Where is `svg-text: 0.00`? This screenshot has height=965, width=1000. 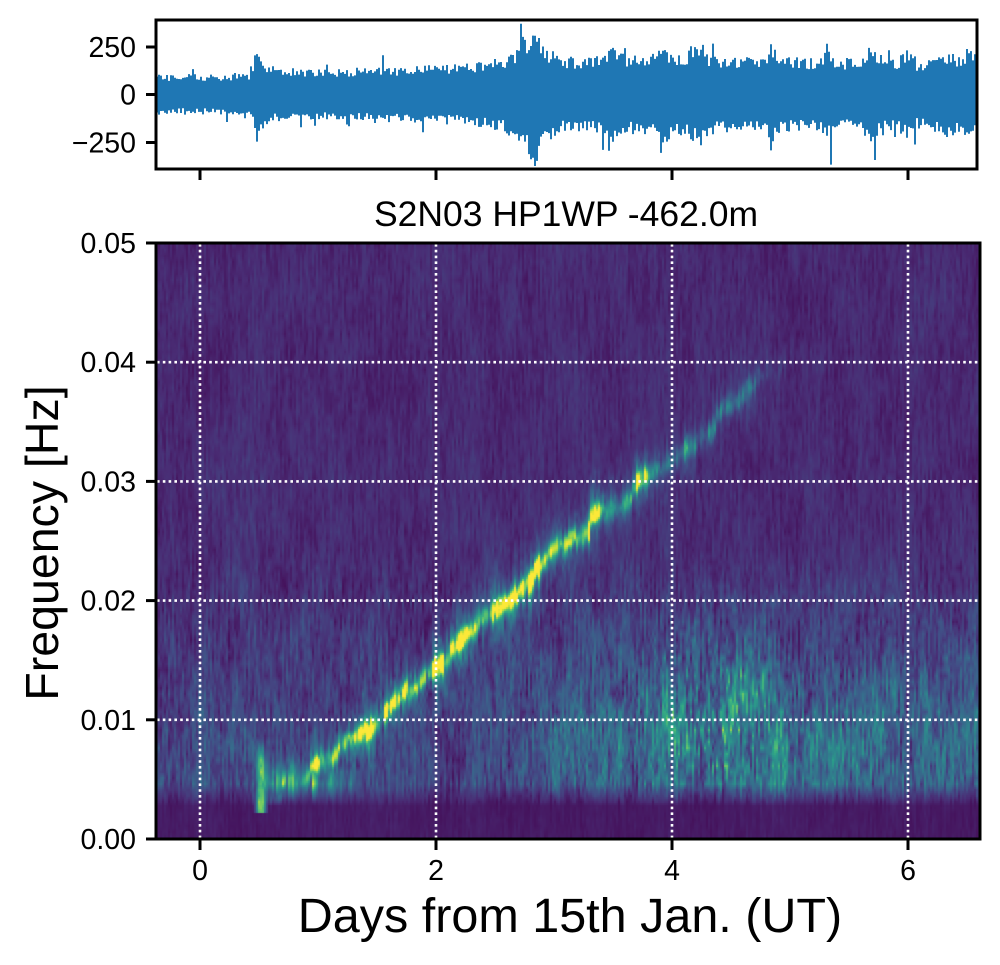
svg-text: 0.00 is located at coordinates (108, 840).